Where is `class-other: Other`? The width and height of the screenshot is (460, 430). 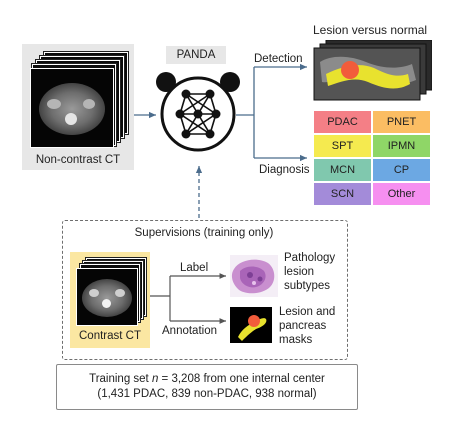 class-other: Other is located at coordinates (401, 194).